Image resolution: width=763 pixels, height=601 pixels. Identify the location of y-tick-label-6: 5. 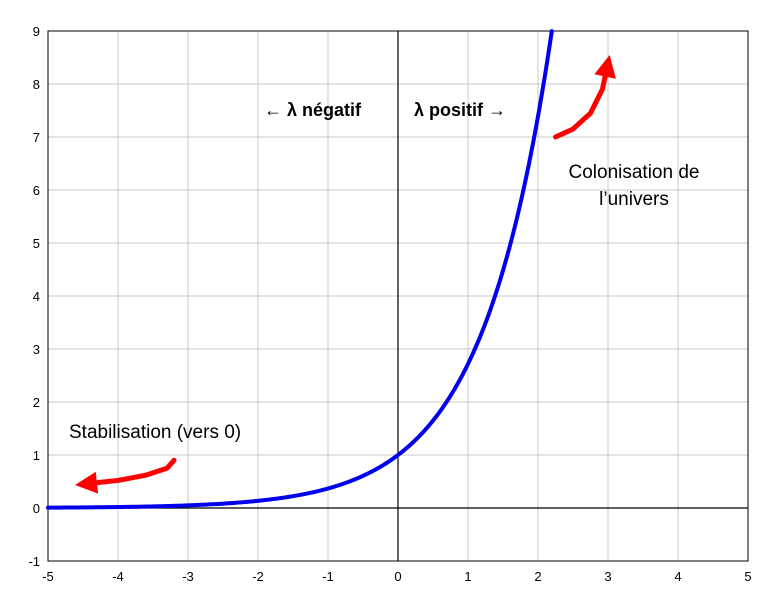
(36, 243).